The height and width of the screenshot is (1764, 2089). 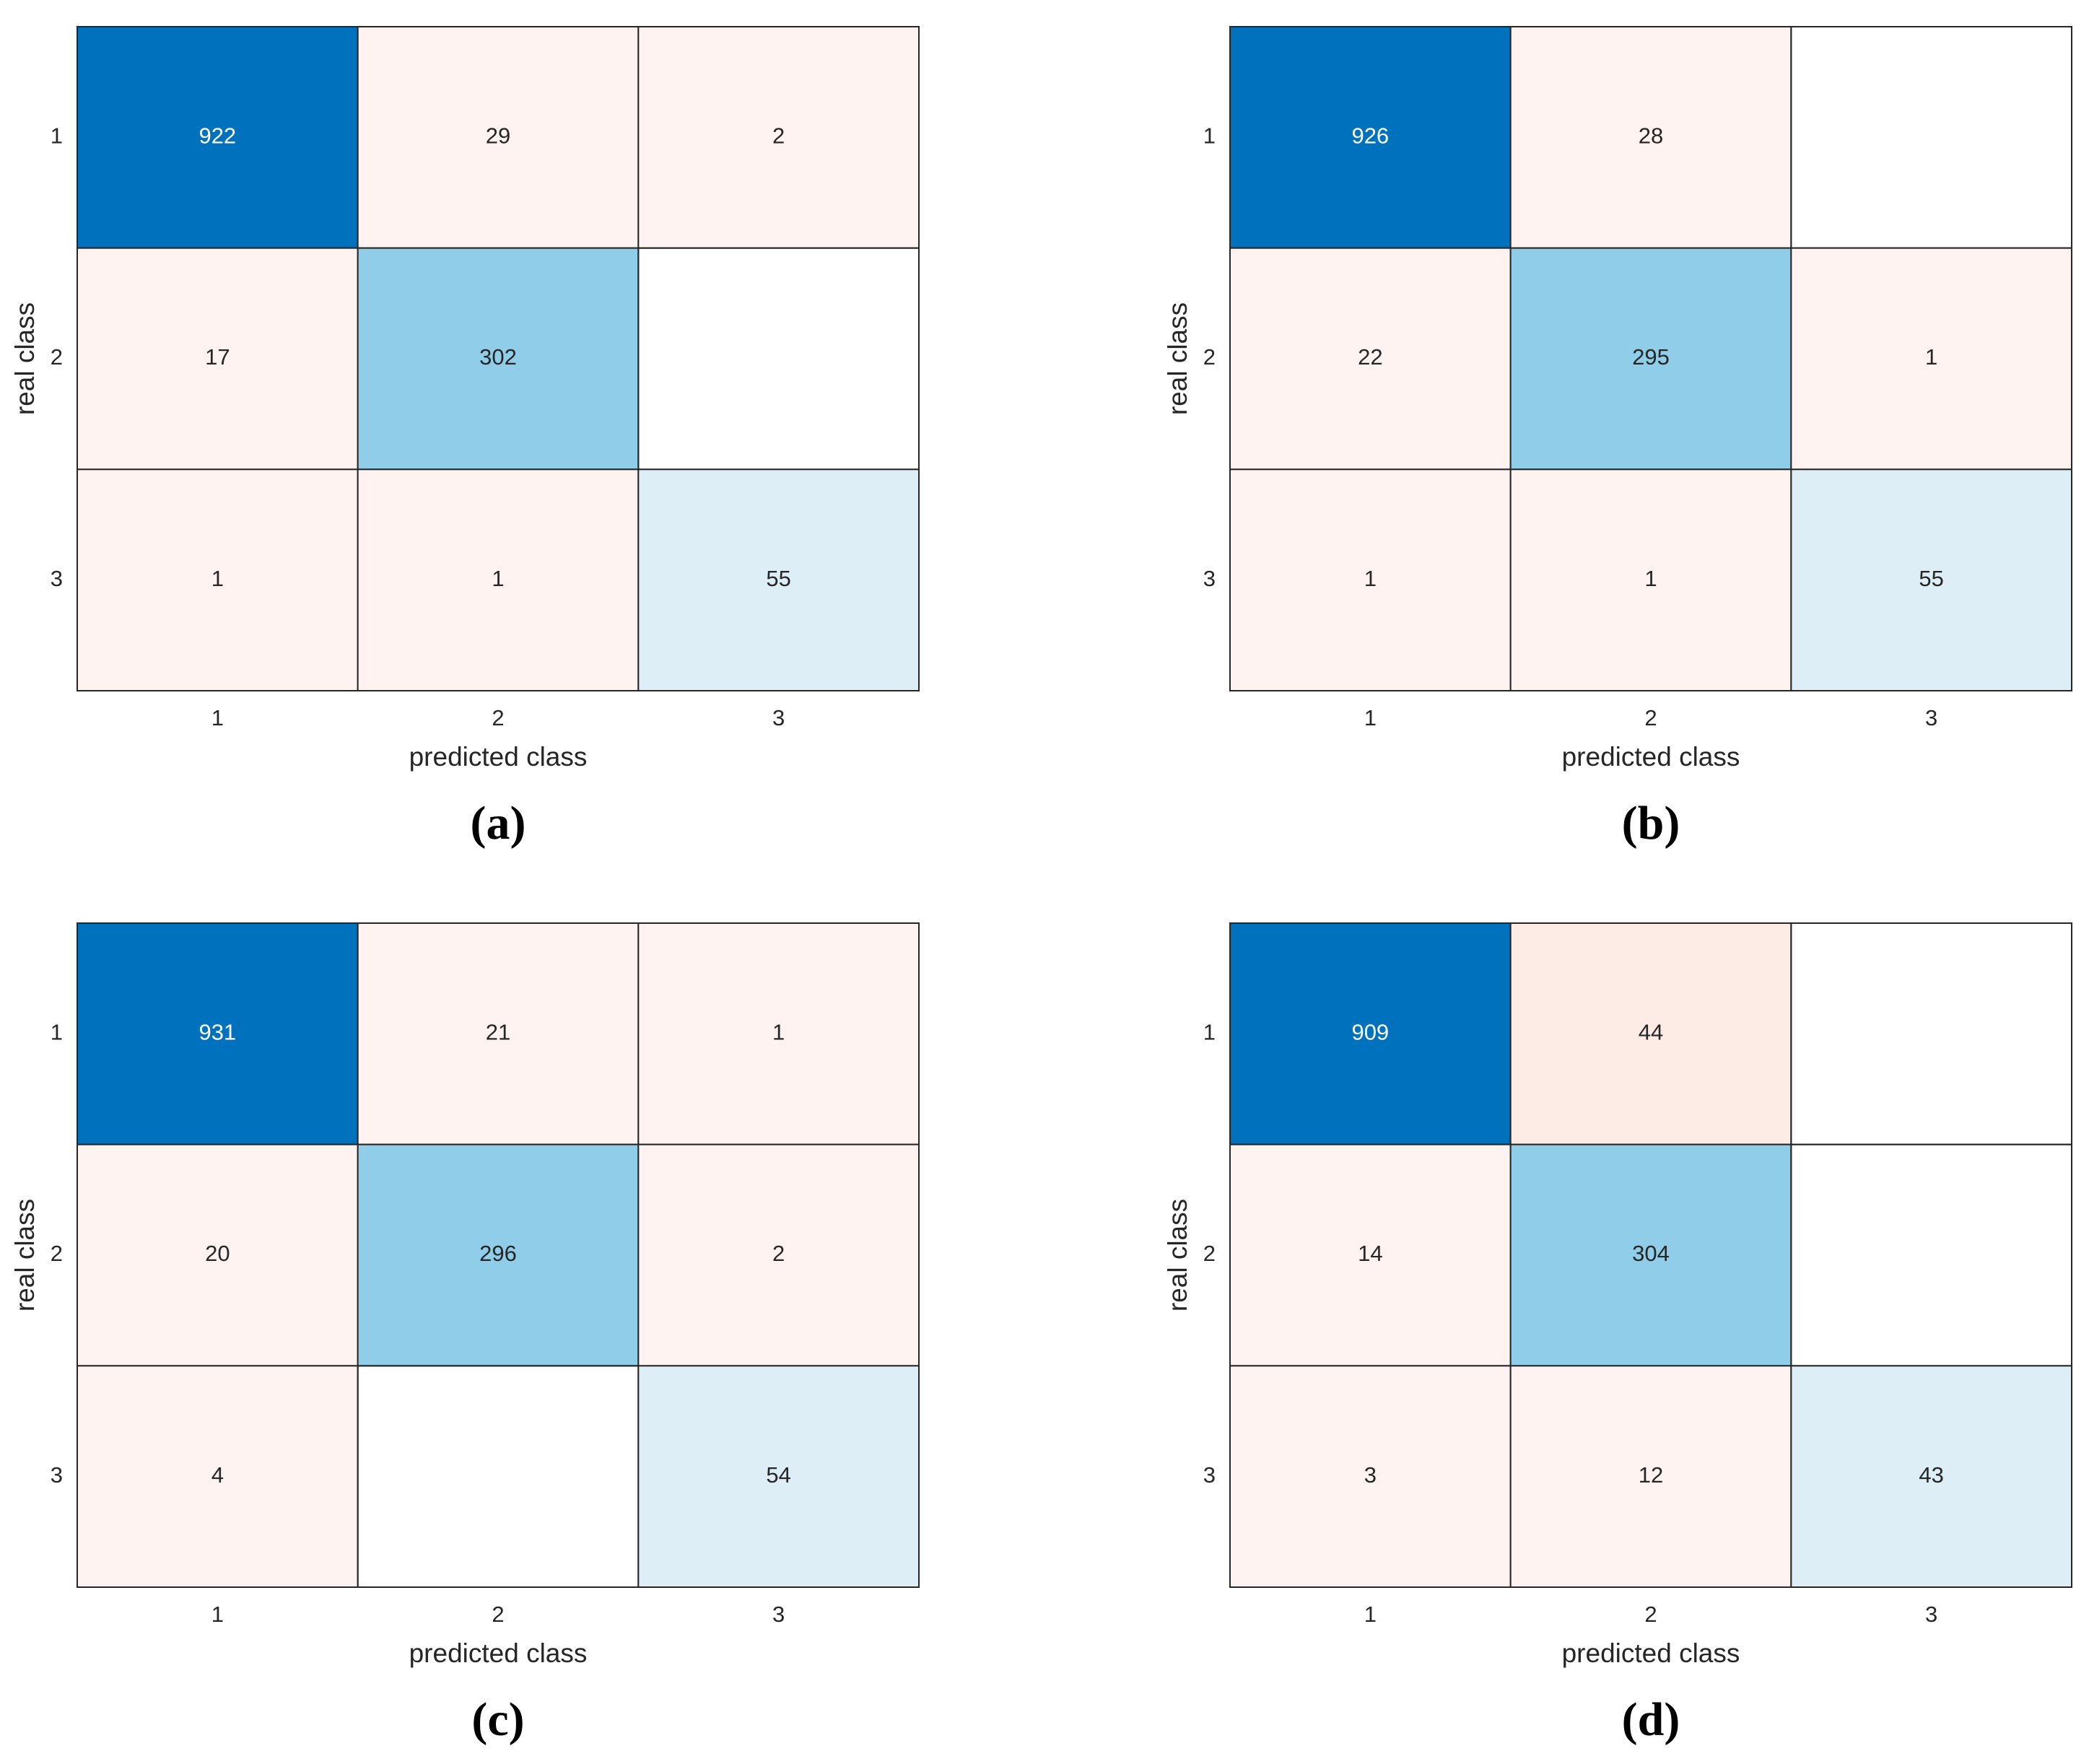 I want to click on caption: (a), so click(x=498, y=823).